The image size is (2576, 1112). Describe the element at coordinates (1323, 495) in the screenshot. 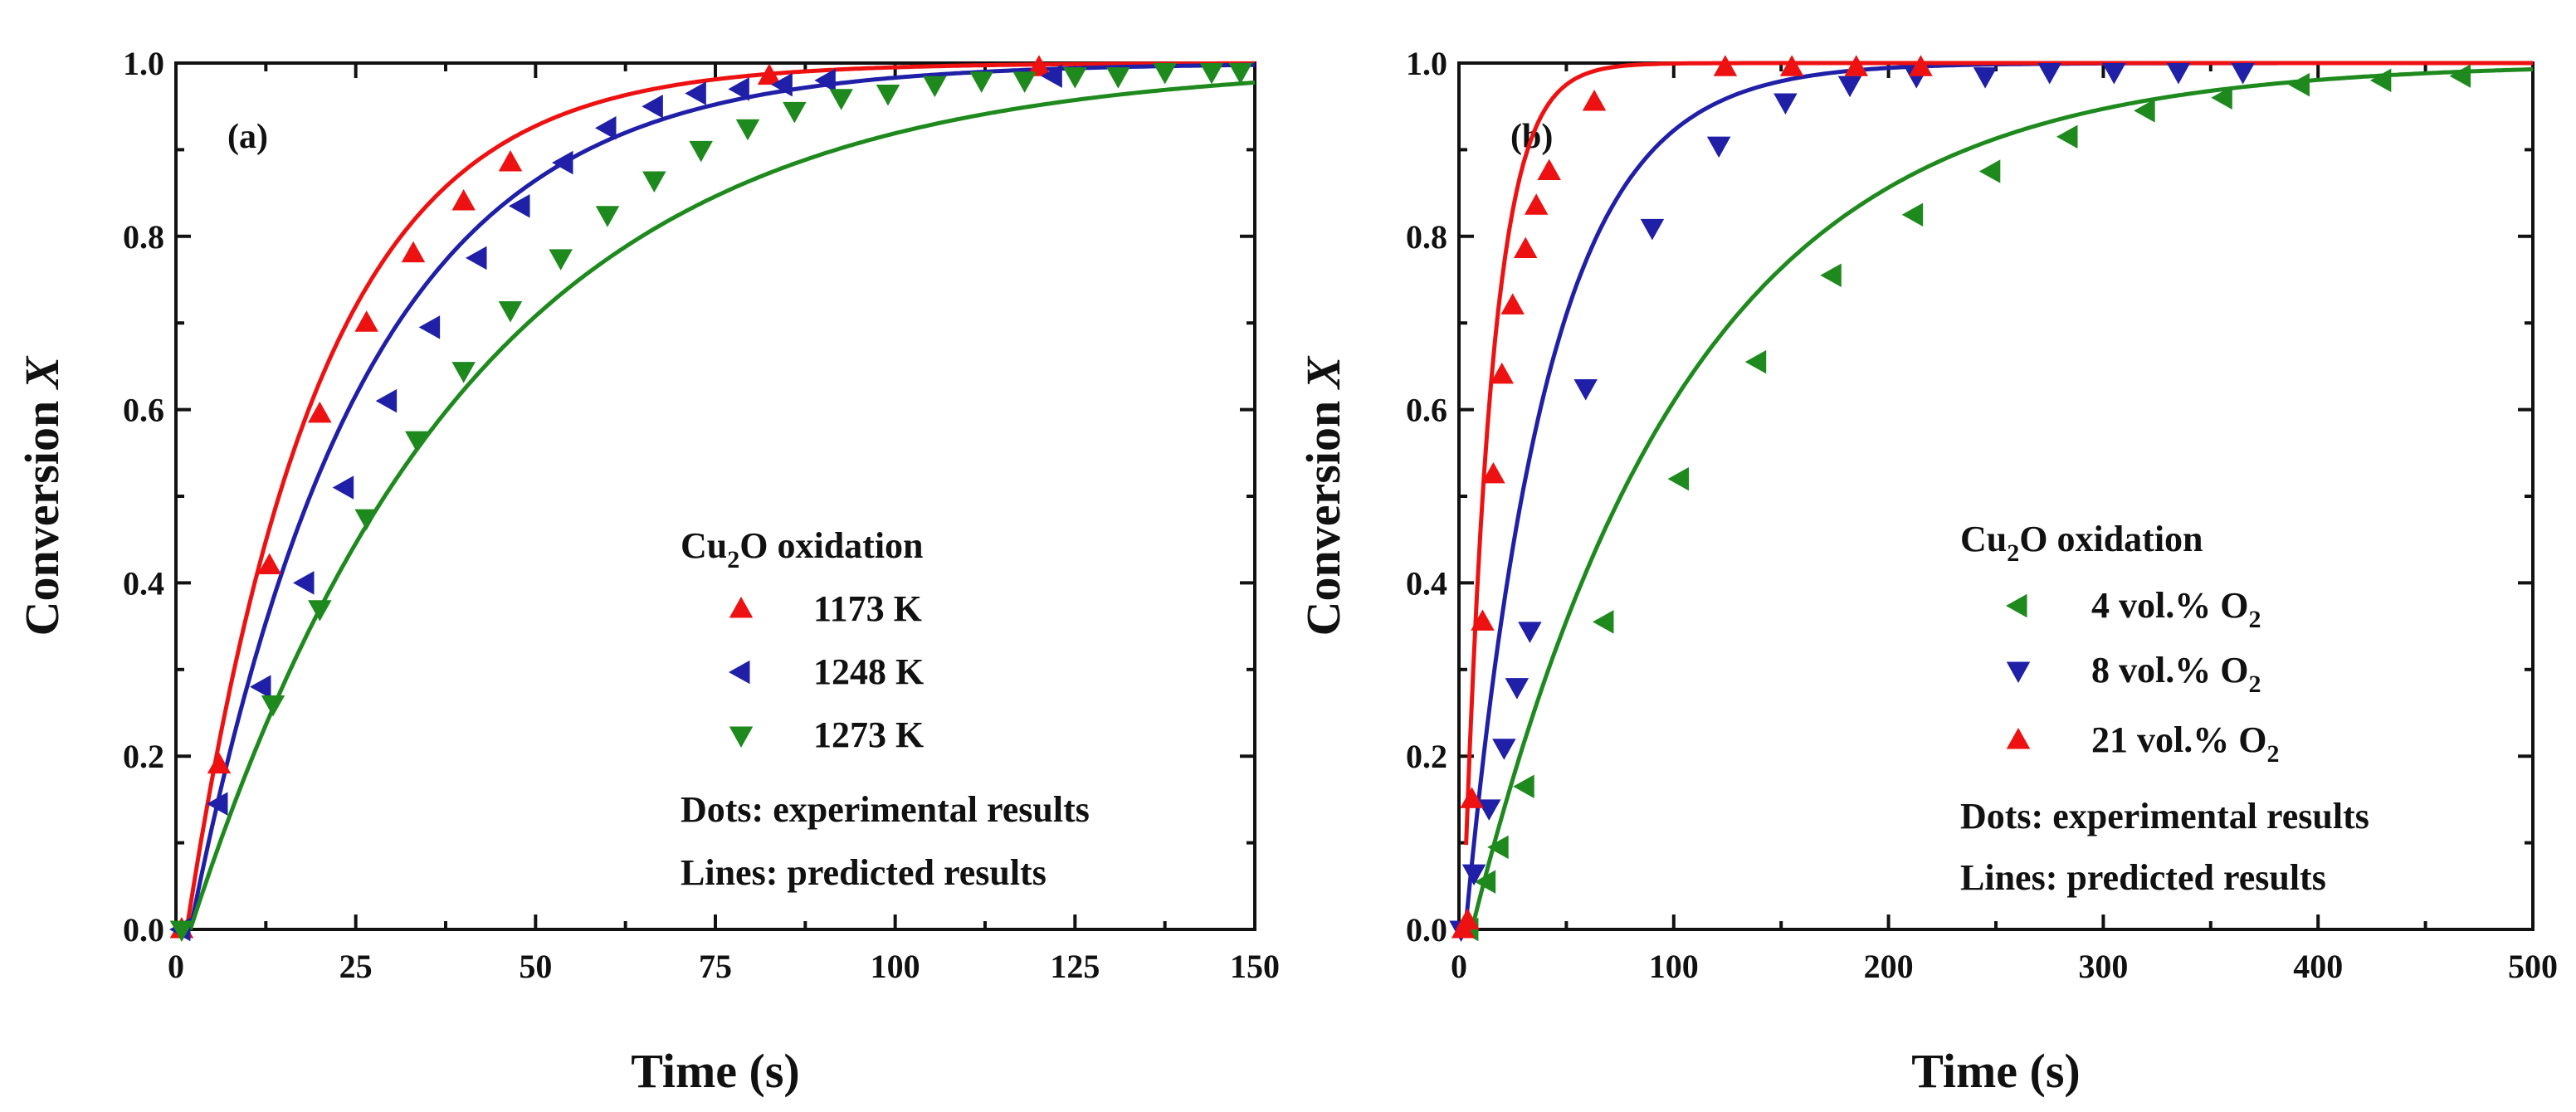

I see `y-axis-title: Conversion X` at that location.